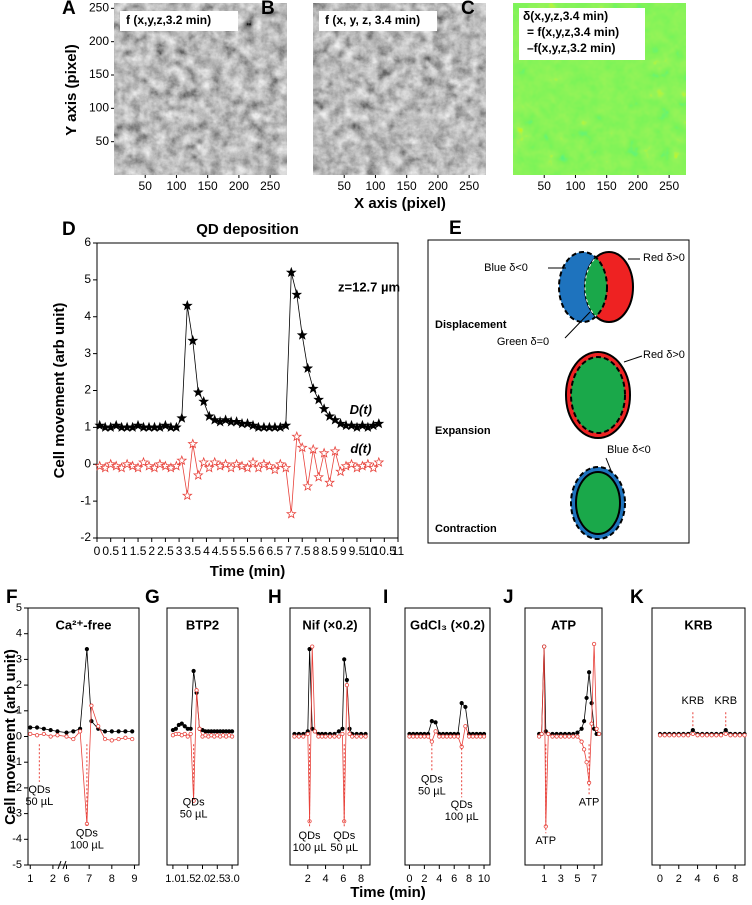 This screenshot has width=752, height=905. What do you see at coordinates (596, 287) in the screenshot?
I see `green-region` at bounding box center [596, 287].